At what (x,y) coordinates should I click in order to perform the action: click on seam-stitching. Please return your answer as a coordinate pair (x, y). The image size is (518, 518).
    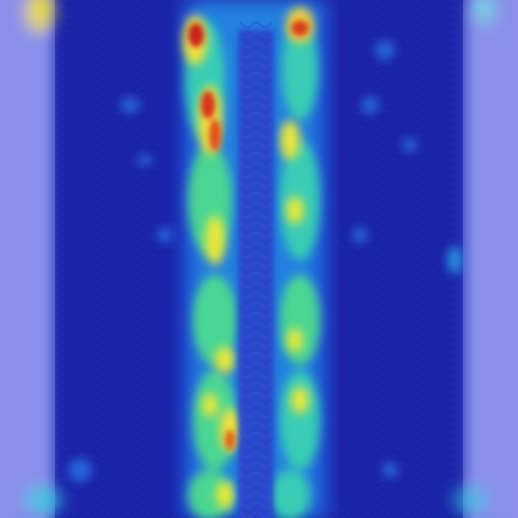
    Looking at the image, I should click on (256, 269).